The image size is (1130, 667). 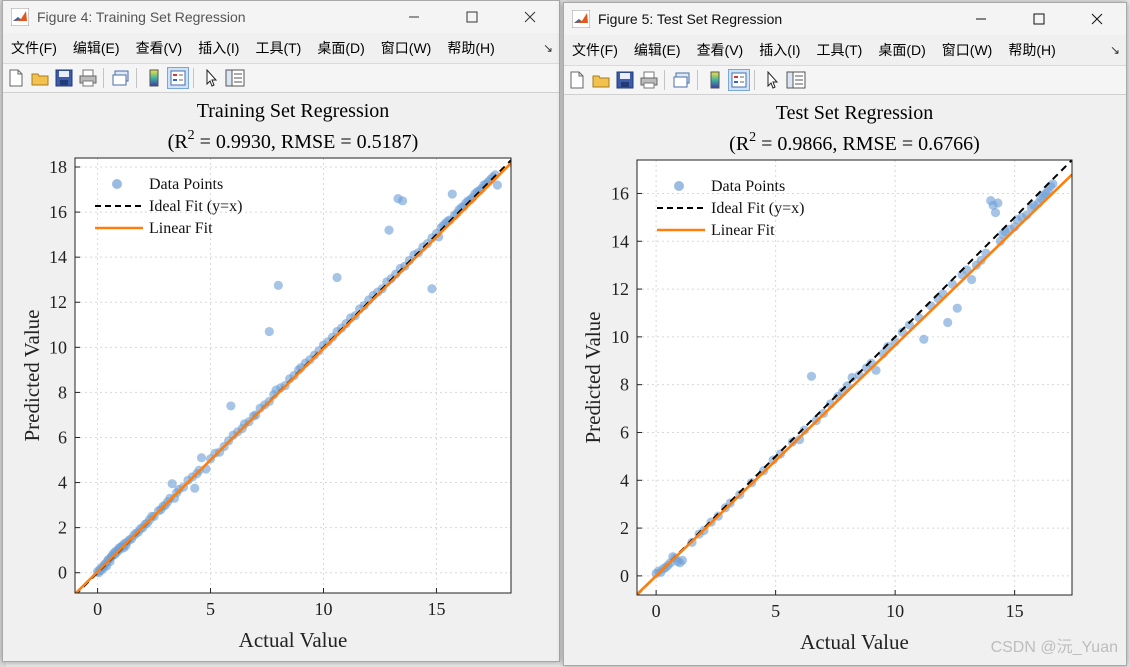 What do you see at coordinates (620, 337) in the screenshot?
I see `y-tick-label: 10` at bounding box center [620, 337].